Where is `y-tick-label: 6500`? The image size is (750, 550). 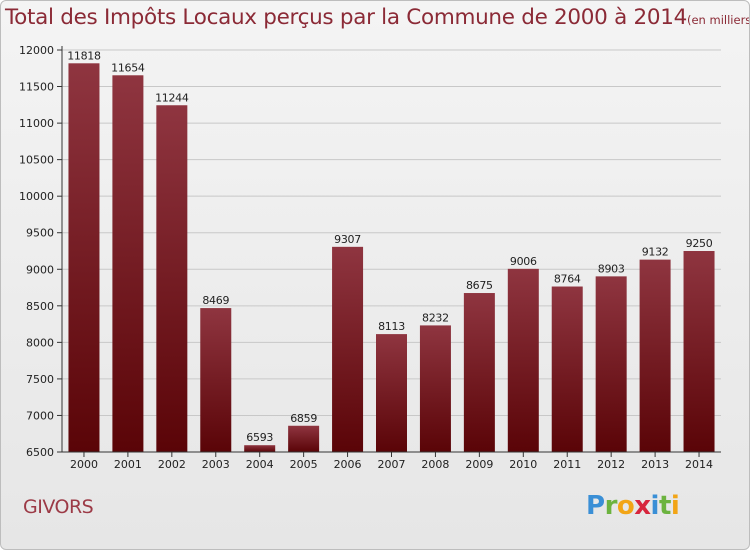
y-tick-label: 6500 is located at coordinates (40, 452).